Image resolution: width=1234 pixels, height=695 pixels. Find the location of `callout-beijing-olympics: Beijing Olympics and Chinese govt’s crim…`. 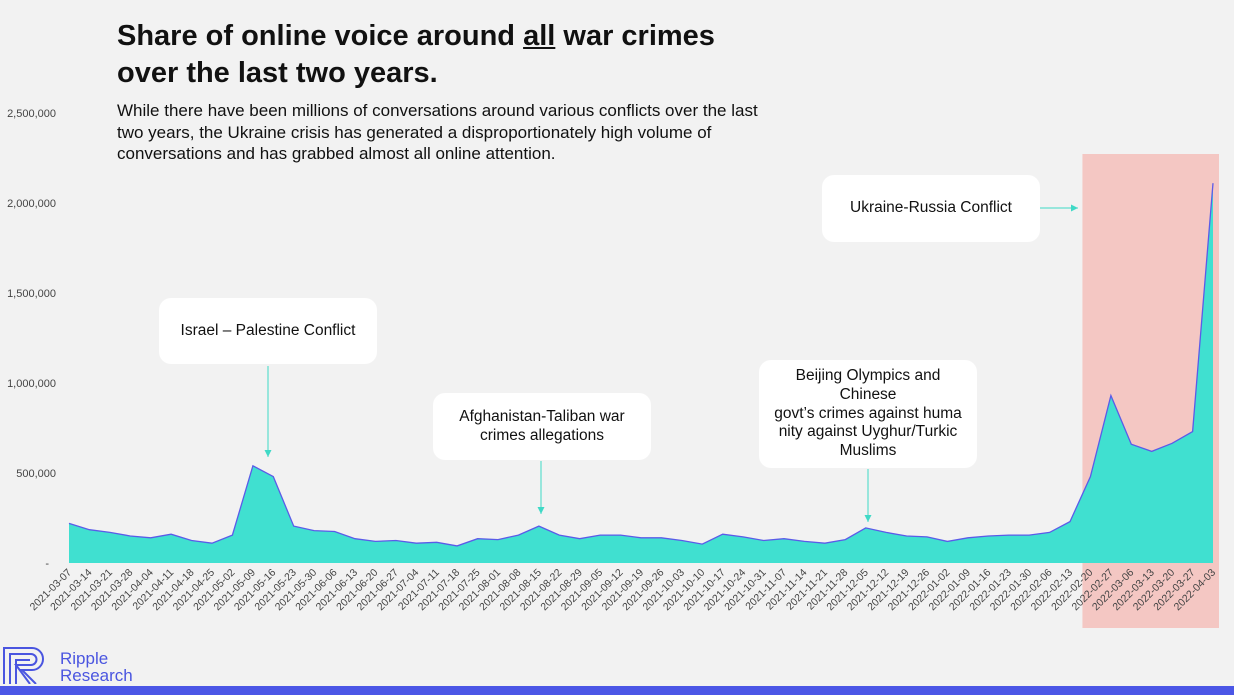

callout-beijing-olympics: Beijing Olympics and Chinese govt’s crim… is located at coordinates (868, 414).